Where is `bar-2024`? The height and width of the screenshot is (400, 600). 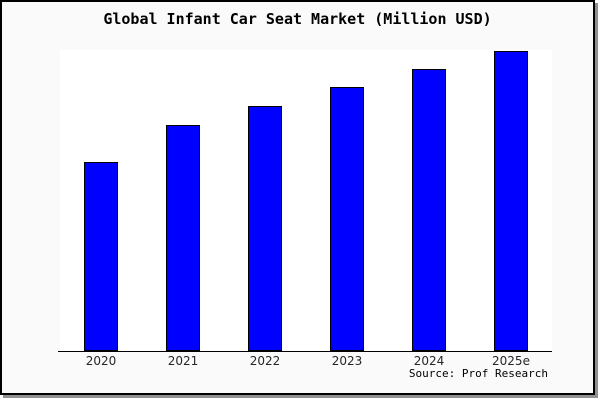
bar-2024 is located at coordinates (429, 210).